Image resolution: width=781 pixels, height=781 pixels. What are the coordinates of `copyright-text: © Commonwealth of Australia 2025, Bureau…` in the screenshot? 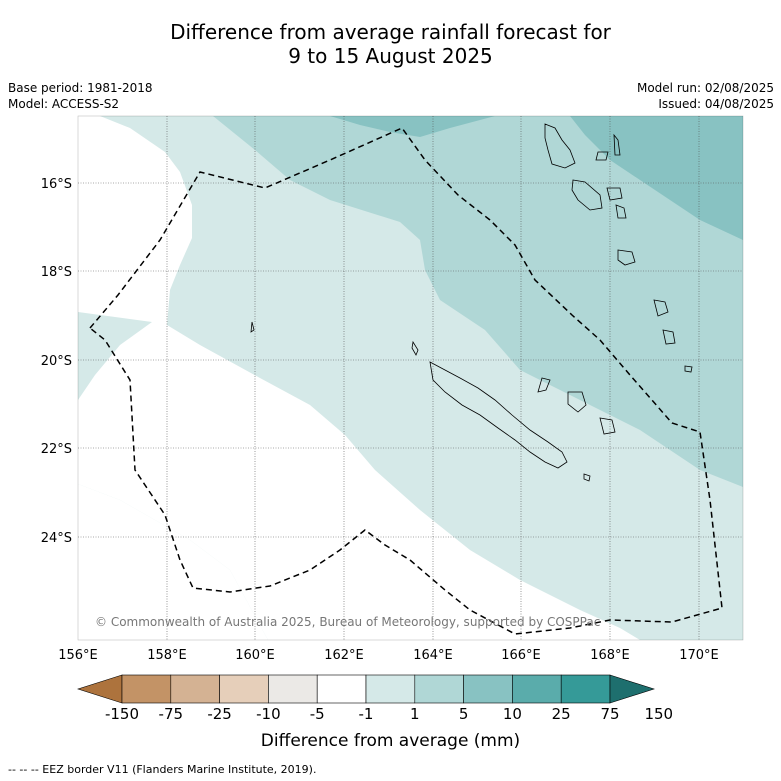 It's located at (347, 622).